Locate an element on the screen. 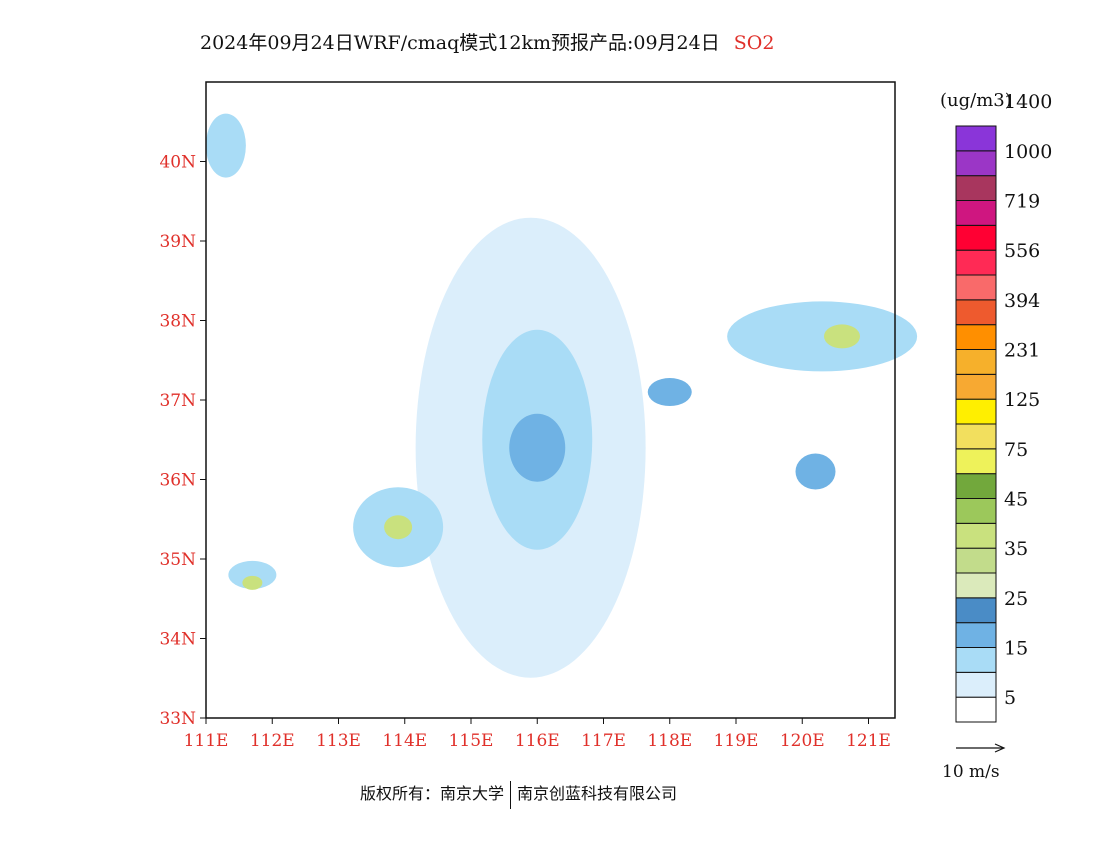 This screenshot has width=1100, height=850. chart-title: 2024年09月24日WRF/cmaq模式12km预报产品:09月24日 SO2 is located at coordinates (487, 41).